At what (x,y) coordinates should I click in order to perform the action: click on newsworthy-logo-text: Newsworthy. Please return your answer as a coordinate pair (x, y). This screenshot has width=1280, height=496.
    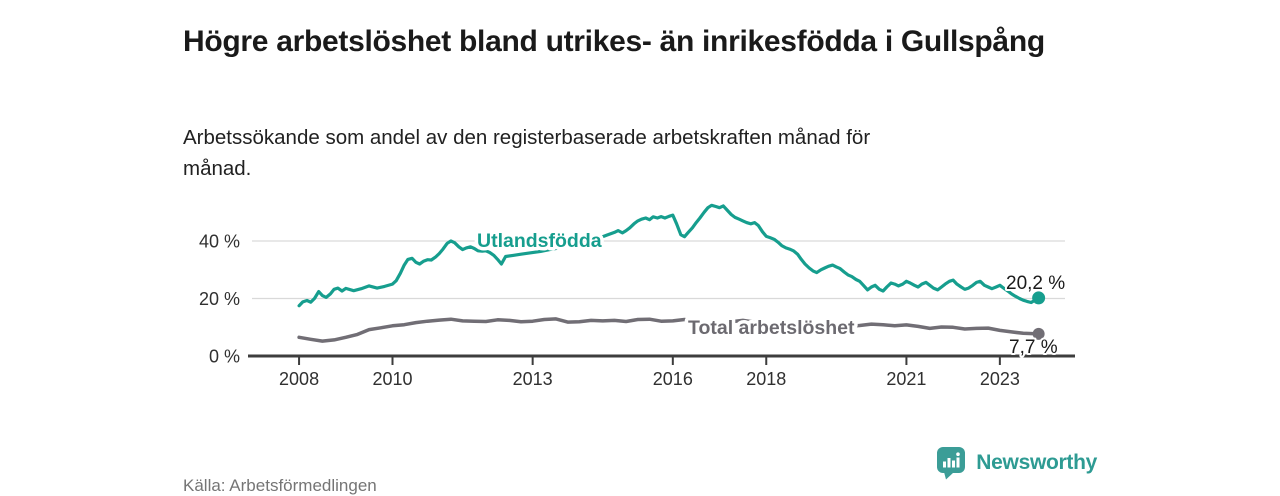
    Looking at the image, I should click on (1036, 462).